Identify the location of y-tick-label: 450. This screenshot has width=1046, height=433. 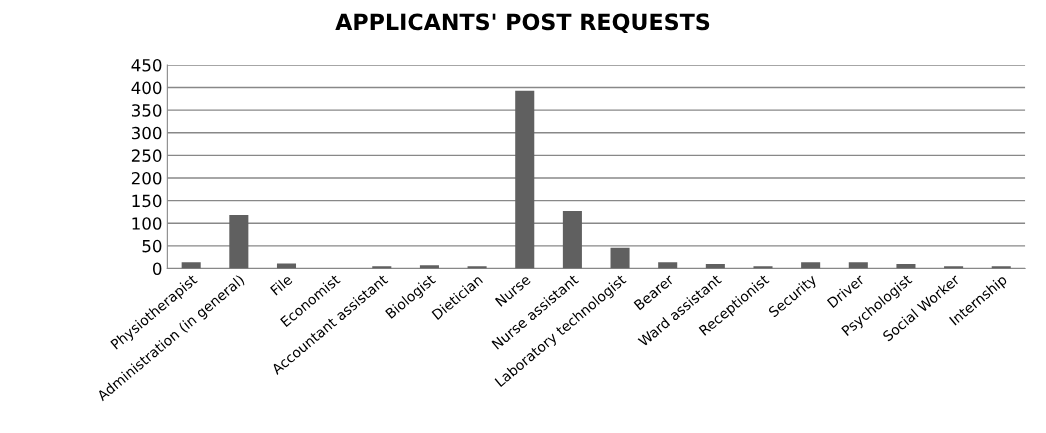
(146, 65).